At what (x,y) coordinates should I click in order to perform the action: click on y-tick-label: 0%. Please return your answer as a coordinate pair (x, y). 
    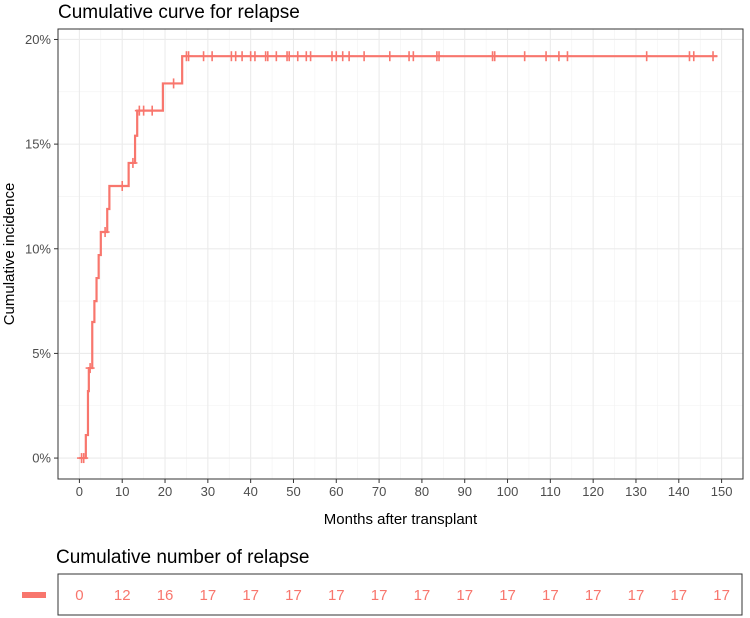
    Looking at the image, I should click on (41, 458).